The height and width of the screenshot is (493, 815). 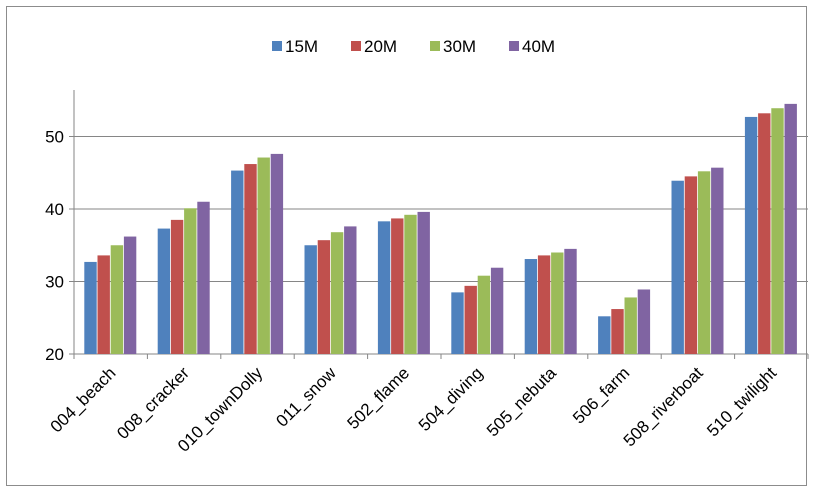 What do you see at coordinates (570, 301) in the screenshot?
I see `bar-40M-505_nebuta` at bounding box center [570, 301].